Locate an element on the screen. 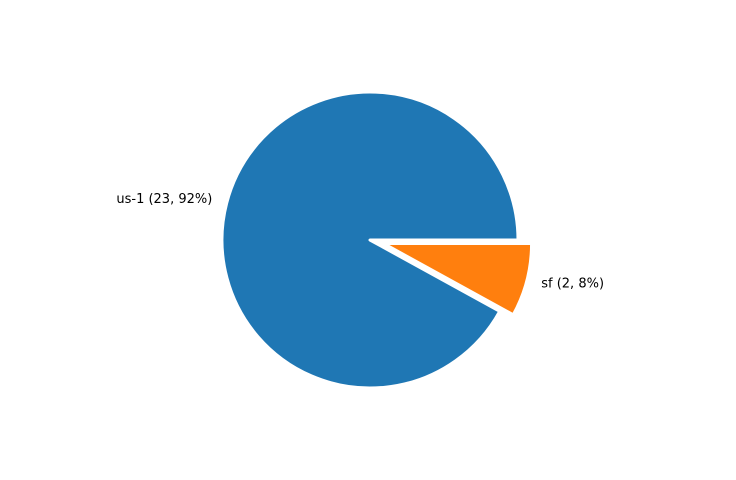 This screenshot has height=480, width=736. pie-label-sf: sf (2, 8%) is located at coordinates (572, 283).